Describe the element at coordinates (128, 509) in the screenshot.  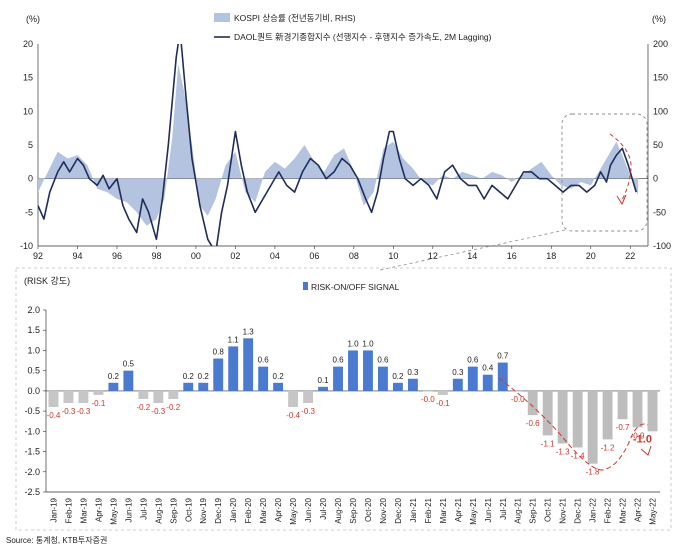
I see `bottom-x-tick-label: Jun-19` at that location.